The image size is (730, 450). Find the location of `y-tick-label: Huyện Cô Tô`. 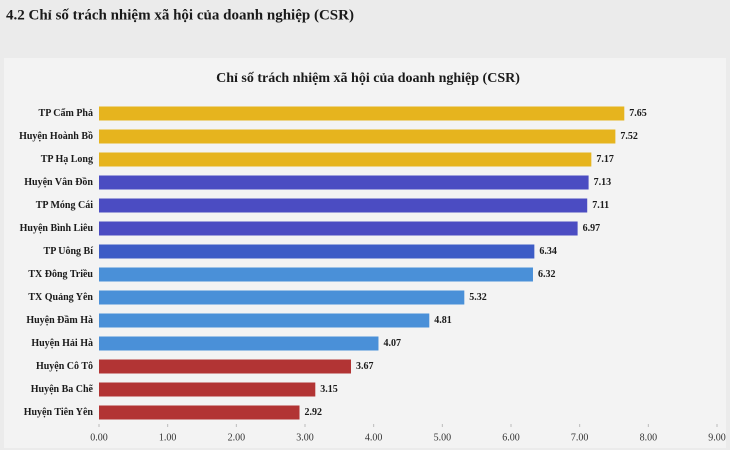

y-tick-label: Huyện Cô Tô is located at coordinates (64, 366).